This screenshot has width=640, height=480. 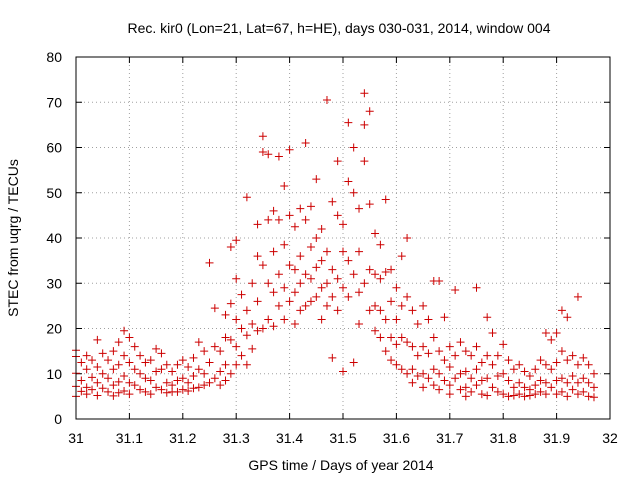 What do you see at coordinates (289, 438) in the screenshot?
I see `x-tick-label: 31.4` at bounding box center [289, 438].